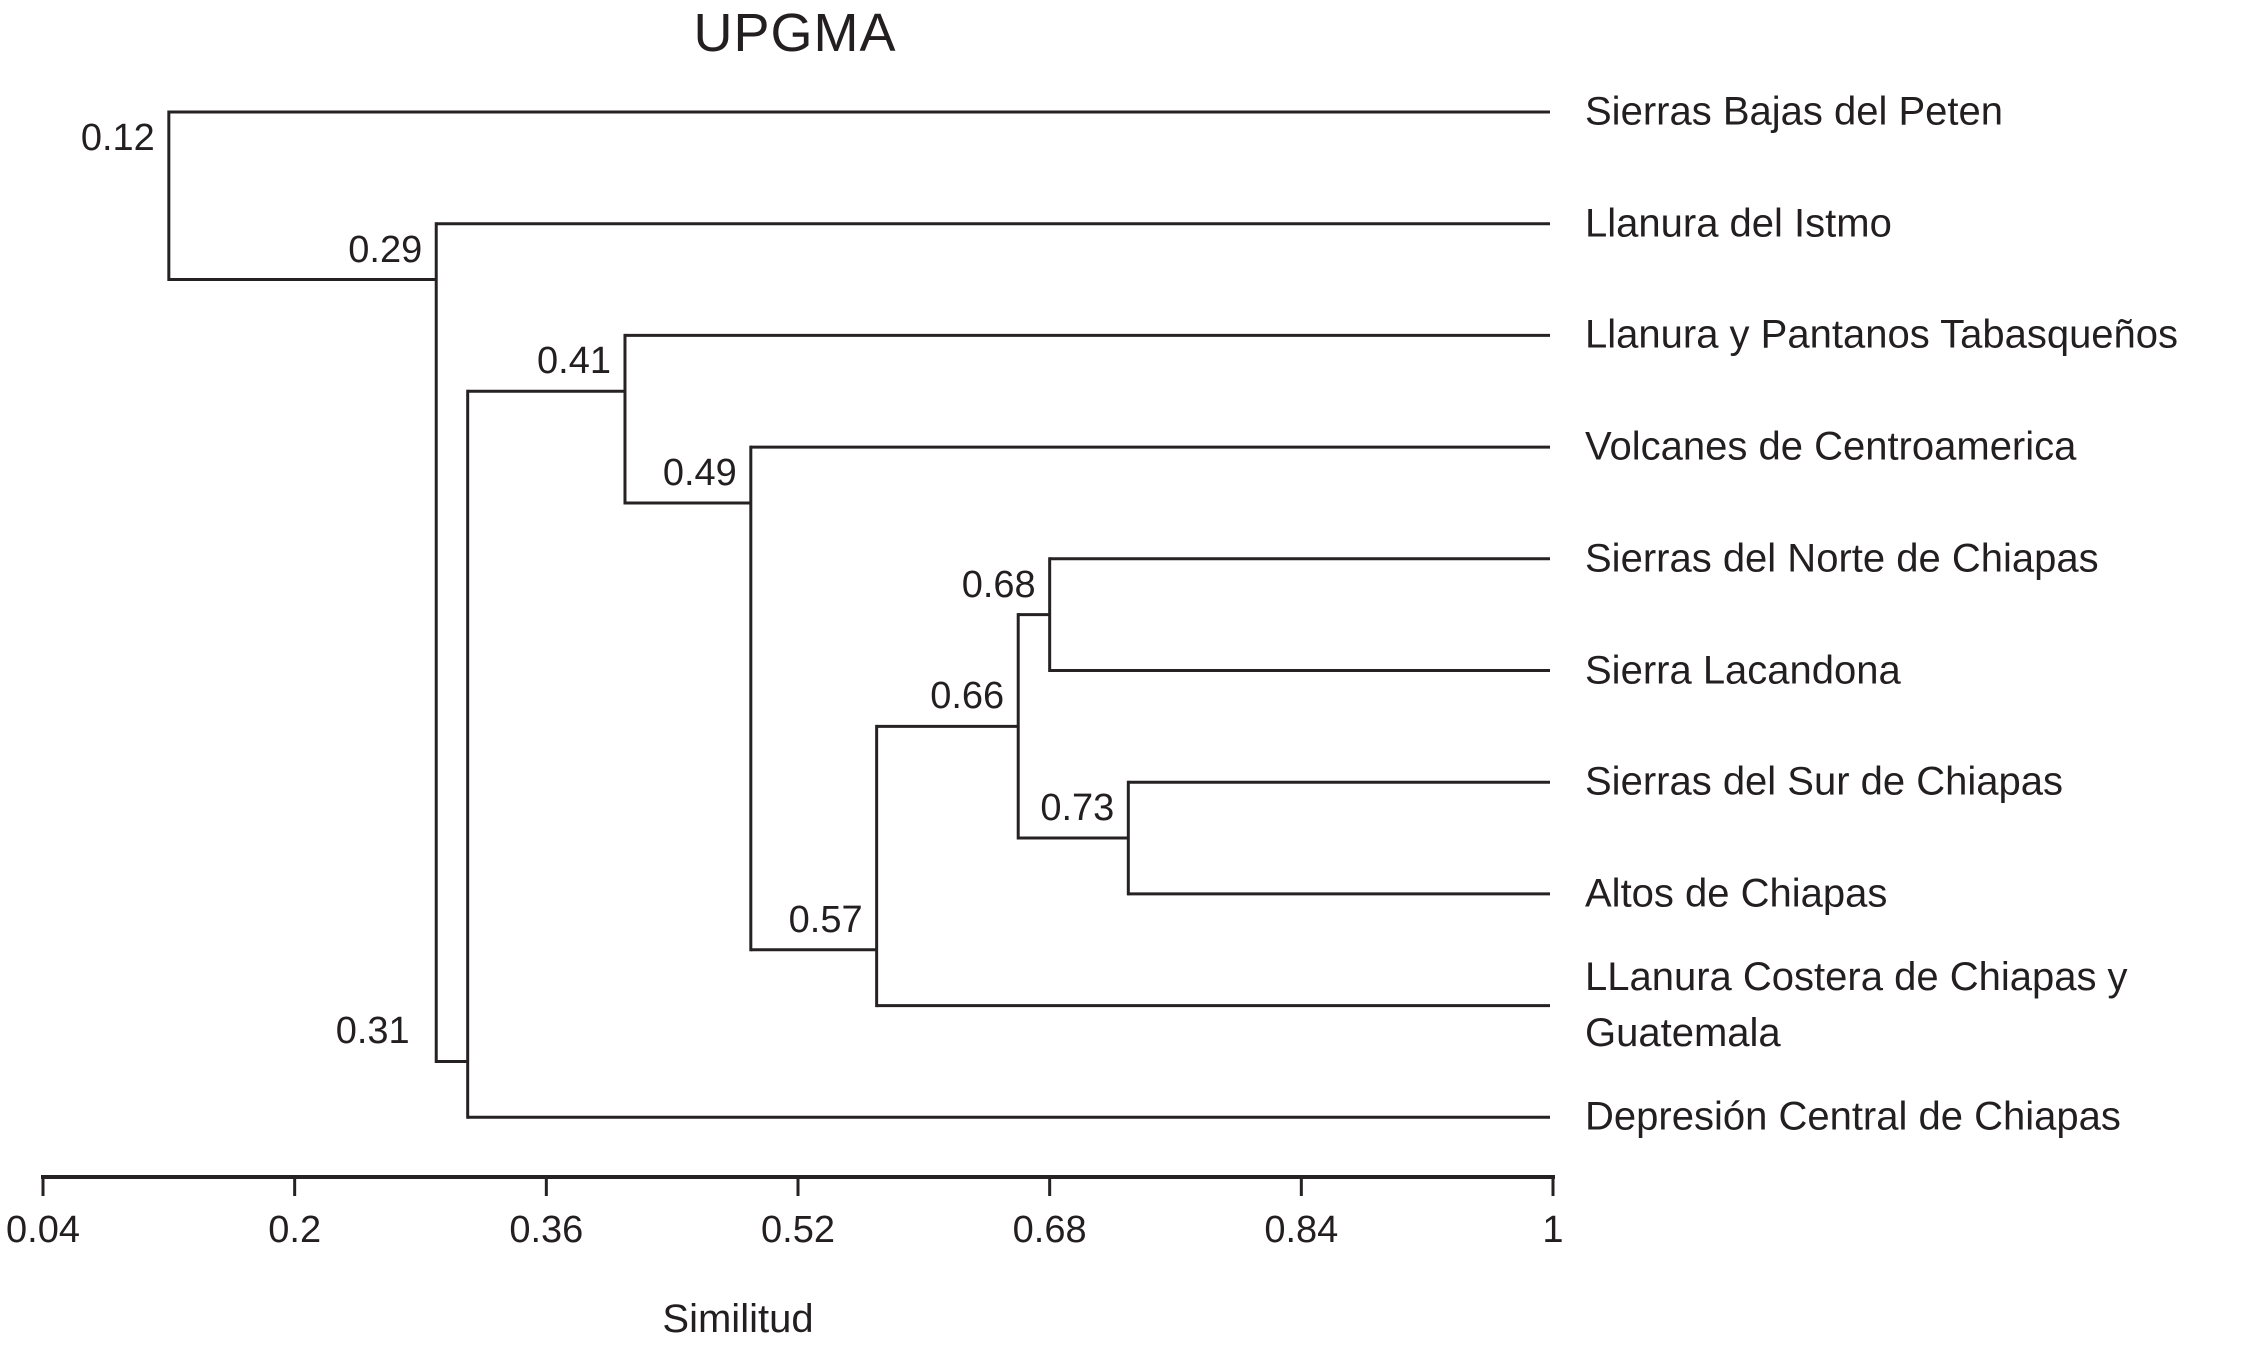 The image size is (2249, 1361). I want to click on leaf-label: Llanura y Pantanos Tabasqueños, so click(1882, 334).